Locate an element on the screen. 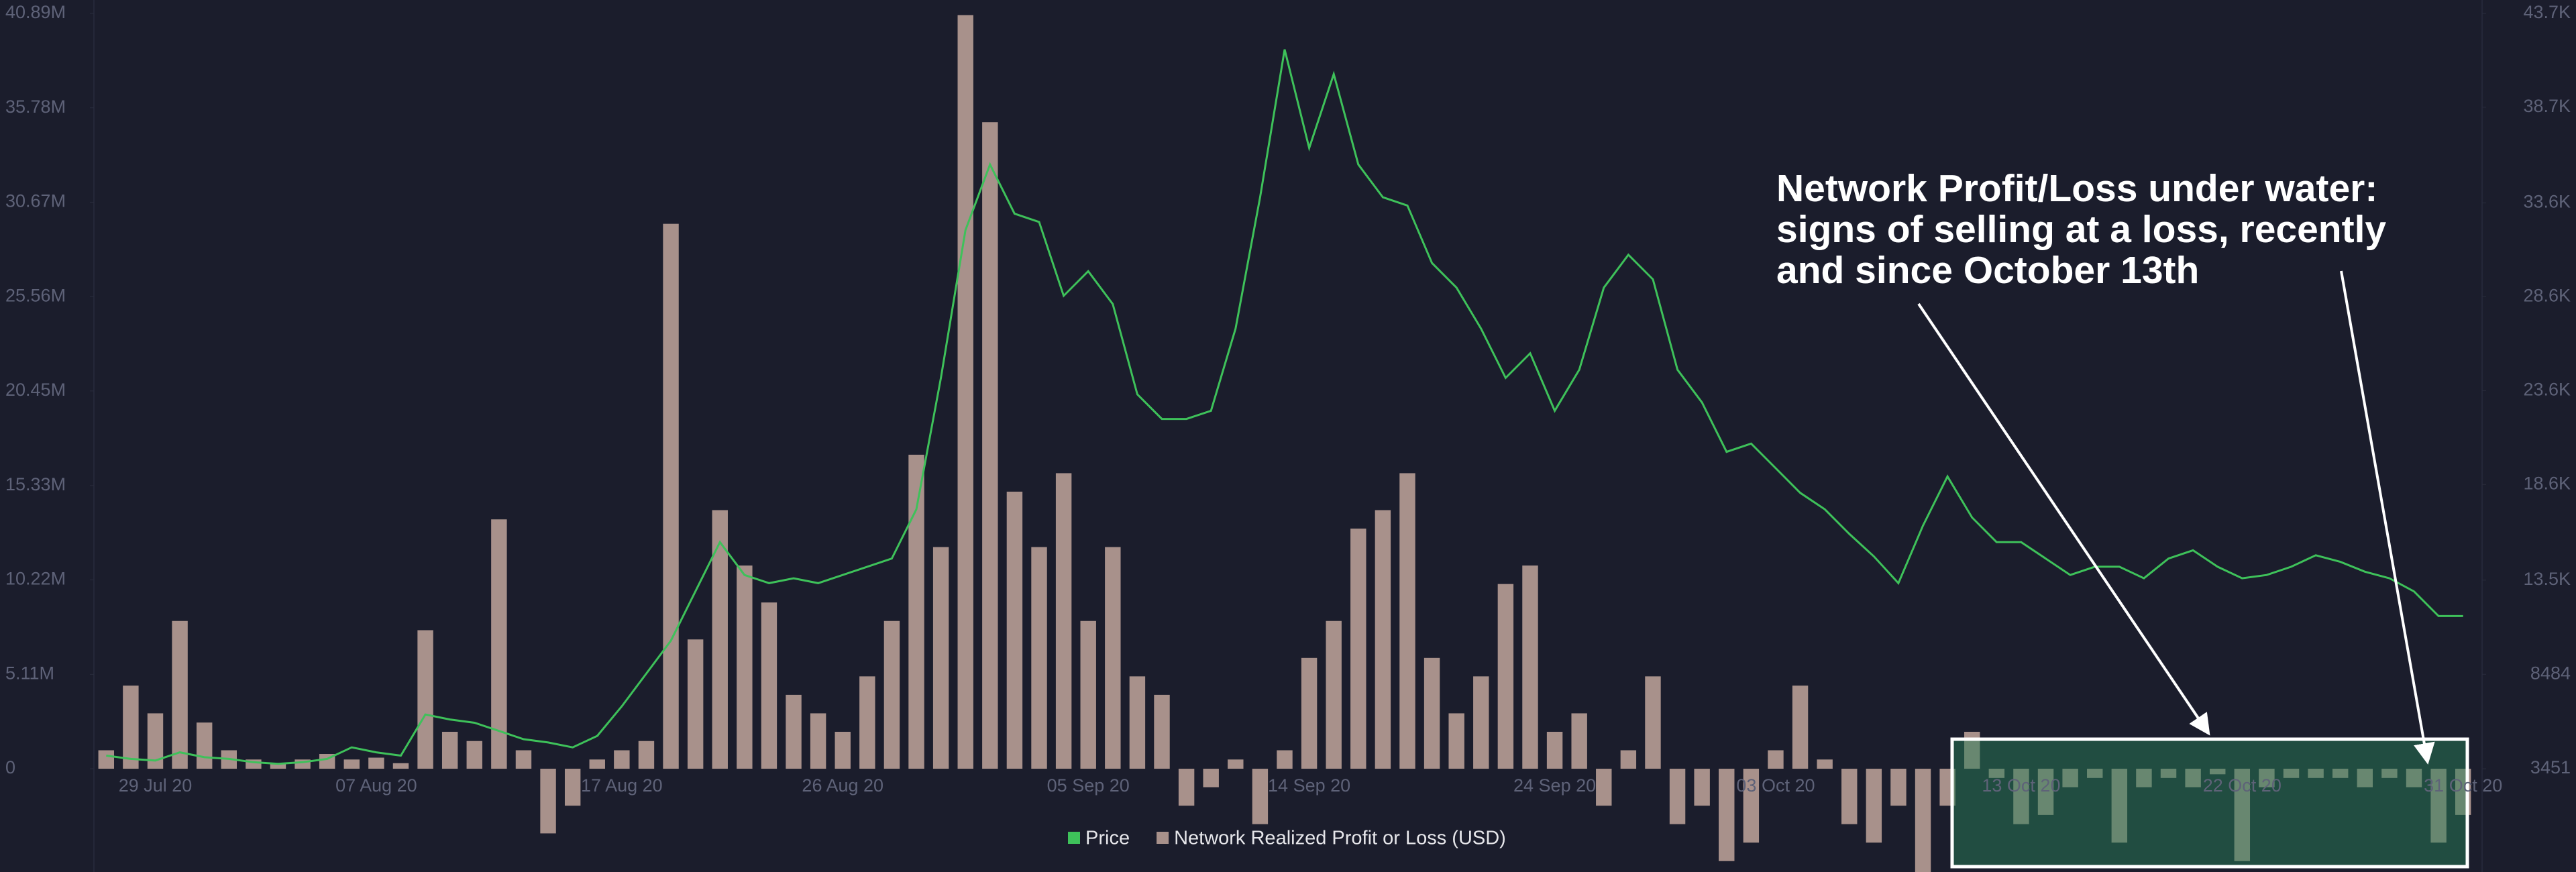 The image size is (2576, 872). x-tick-label: 24 Sep 20 is located at coordinates (1554, 785).